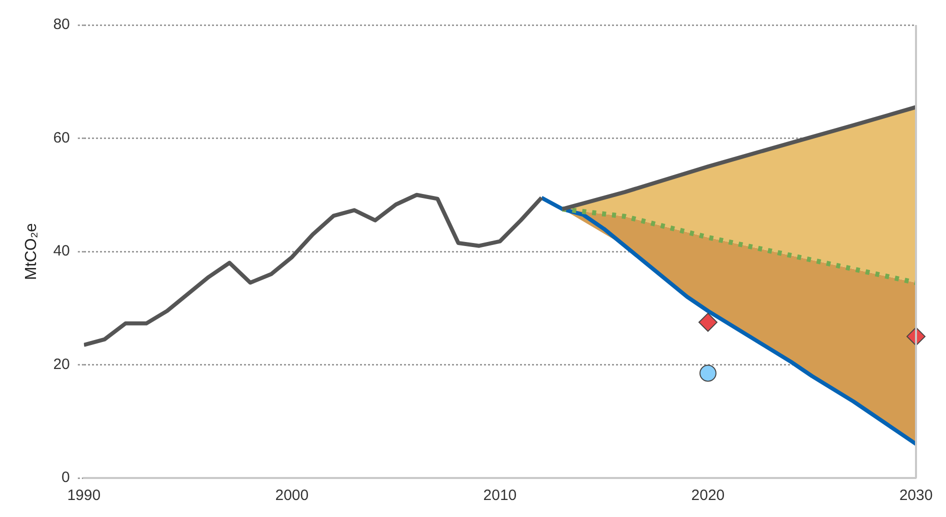 The width and height of the screenshot is (946, 517). I want to click on x-tick-label: 2030, so click(916, 495).